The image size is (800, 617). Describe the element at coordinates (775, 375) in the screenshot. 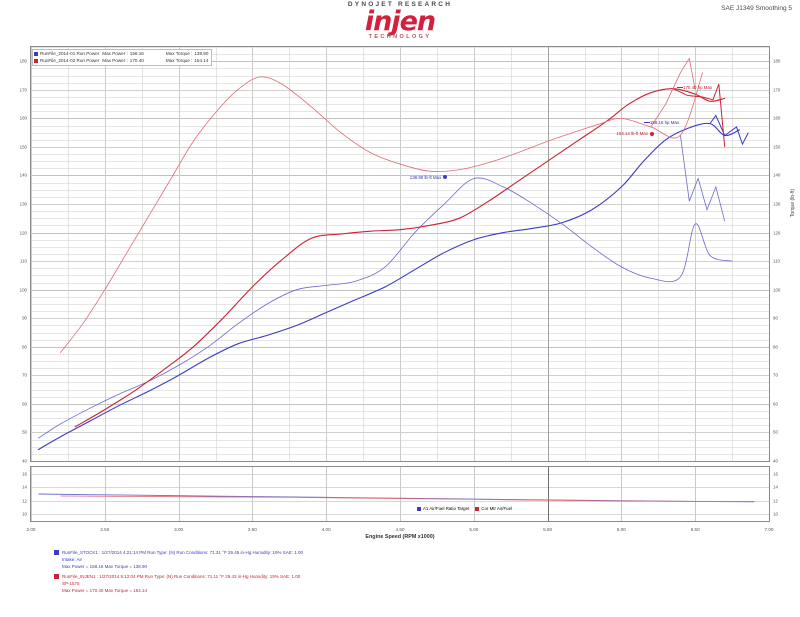

I see `y-axis-tick-label-right: 70` at that location.